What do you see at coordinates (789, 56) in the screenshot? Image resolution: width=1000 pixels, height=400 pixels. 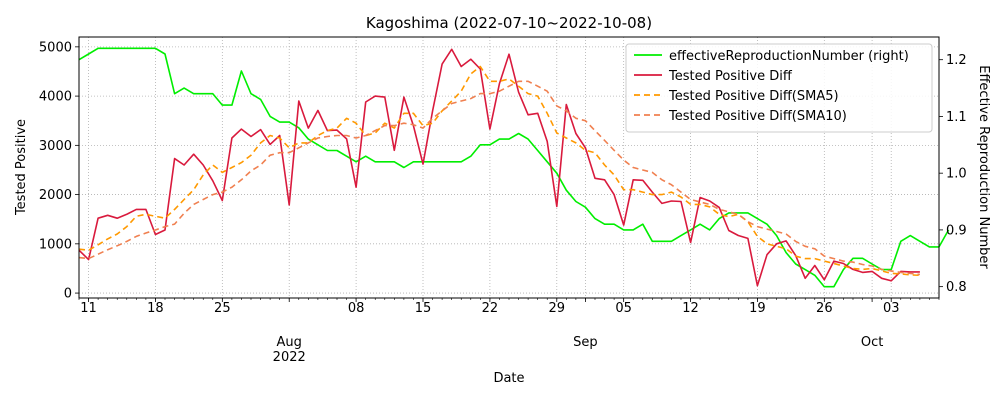 I see `legend-label: effectiveReproductionNumber (right)` at bounding box center [789, 56].